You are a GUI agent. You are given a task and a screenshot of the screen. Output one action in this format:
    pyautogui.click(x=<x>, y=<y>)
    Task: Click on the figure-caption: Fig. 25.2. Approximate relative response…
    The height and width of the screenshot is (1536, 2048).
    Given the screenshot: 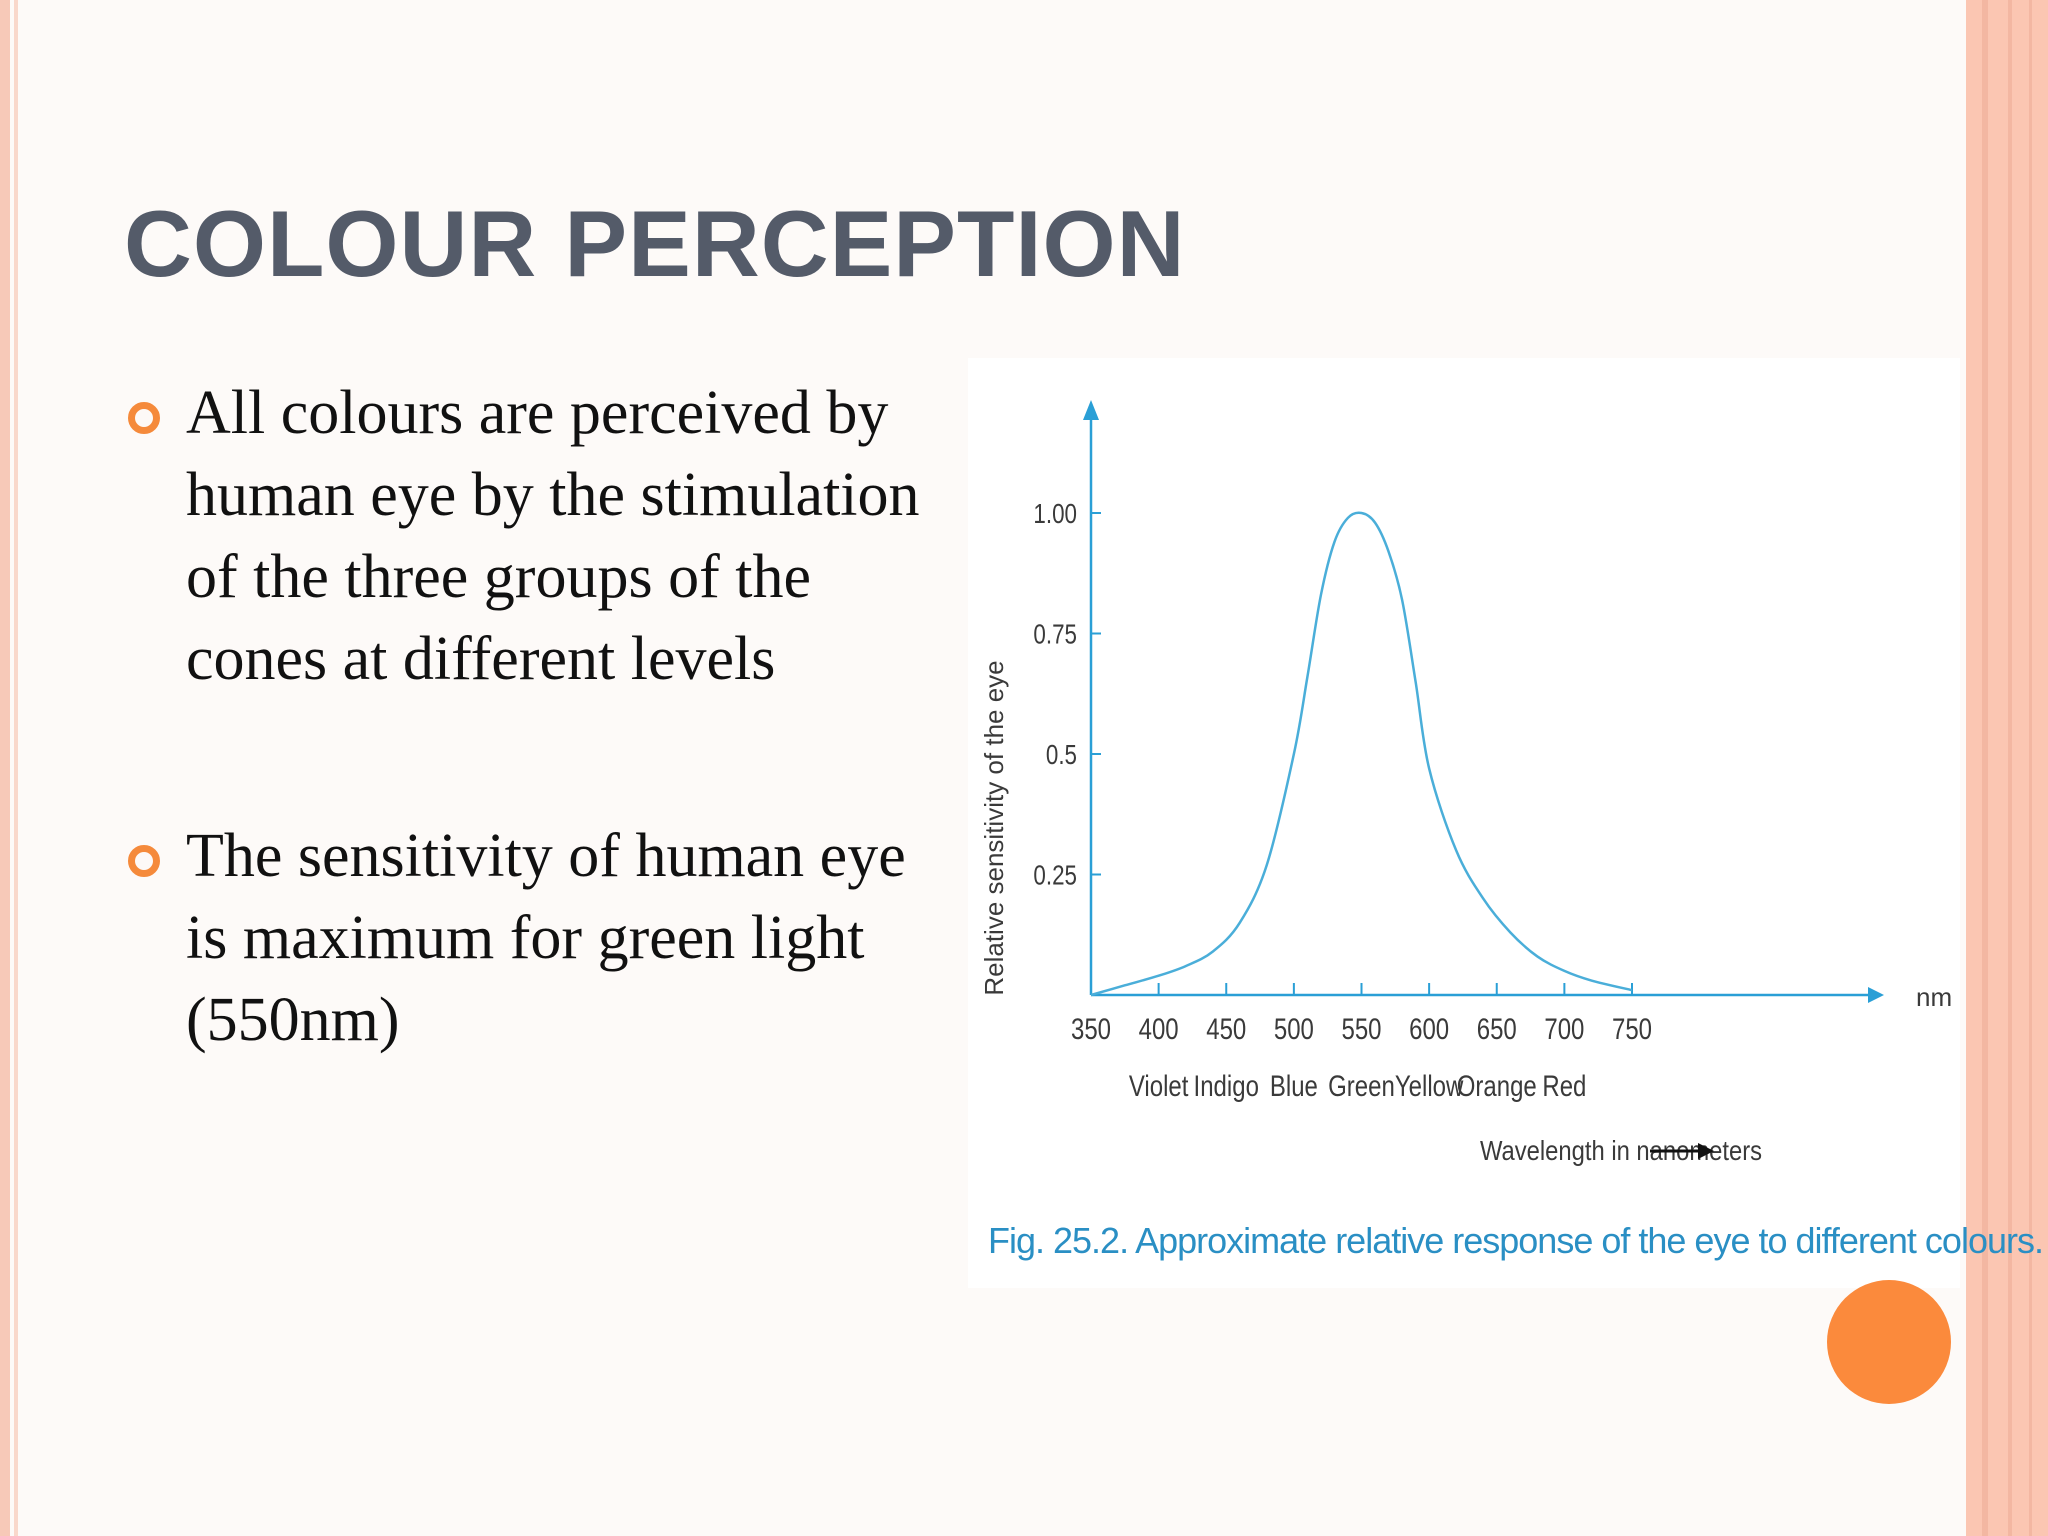 What is the action you would take?
    pyautogui.click(x=1516, y=1240)
    